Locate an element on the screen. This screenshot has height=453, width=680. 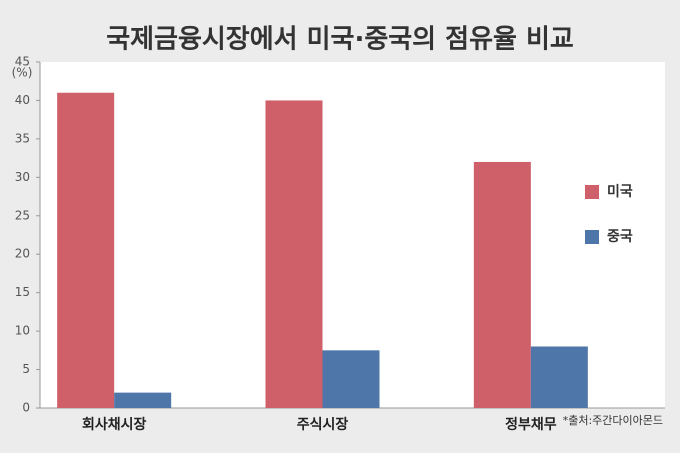
y-tick-label: 35 is located at coordinates (22, 138).